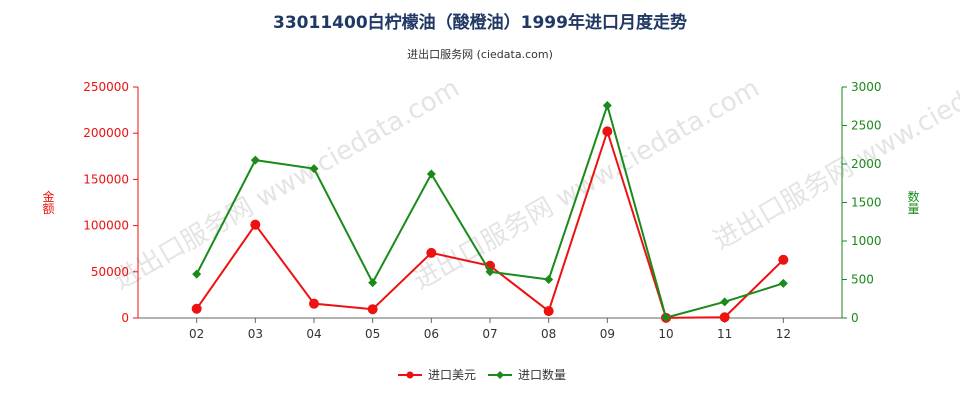 The width and height of the screenshot is (960, 400). Describe the element at coordinates (489, 334) in the screenshot. I see `x-tick-label: 07` at that location.